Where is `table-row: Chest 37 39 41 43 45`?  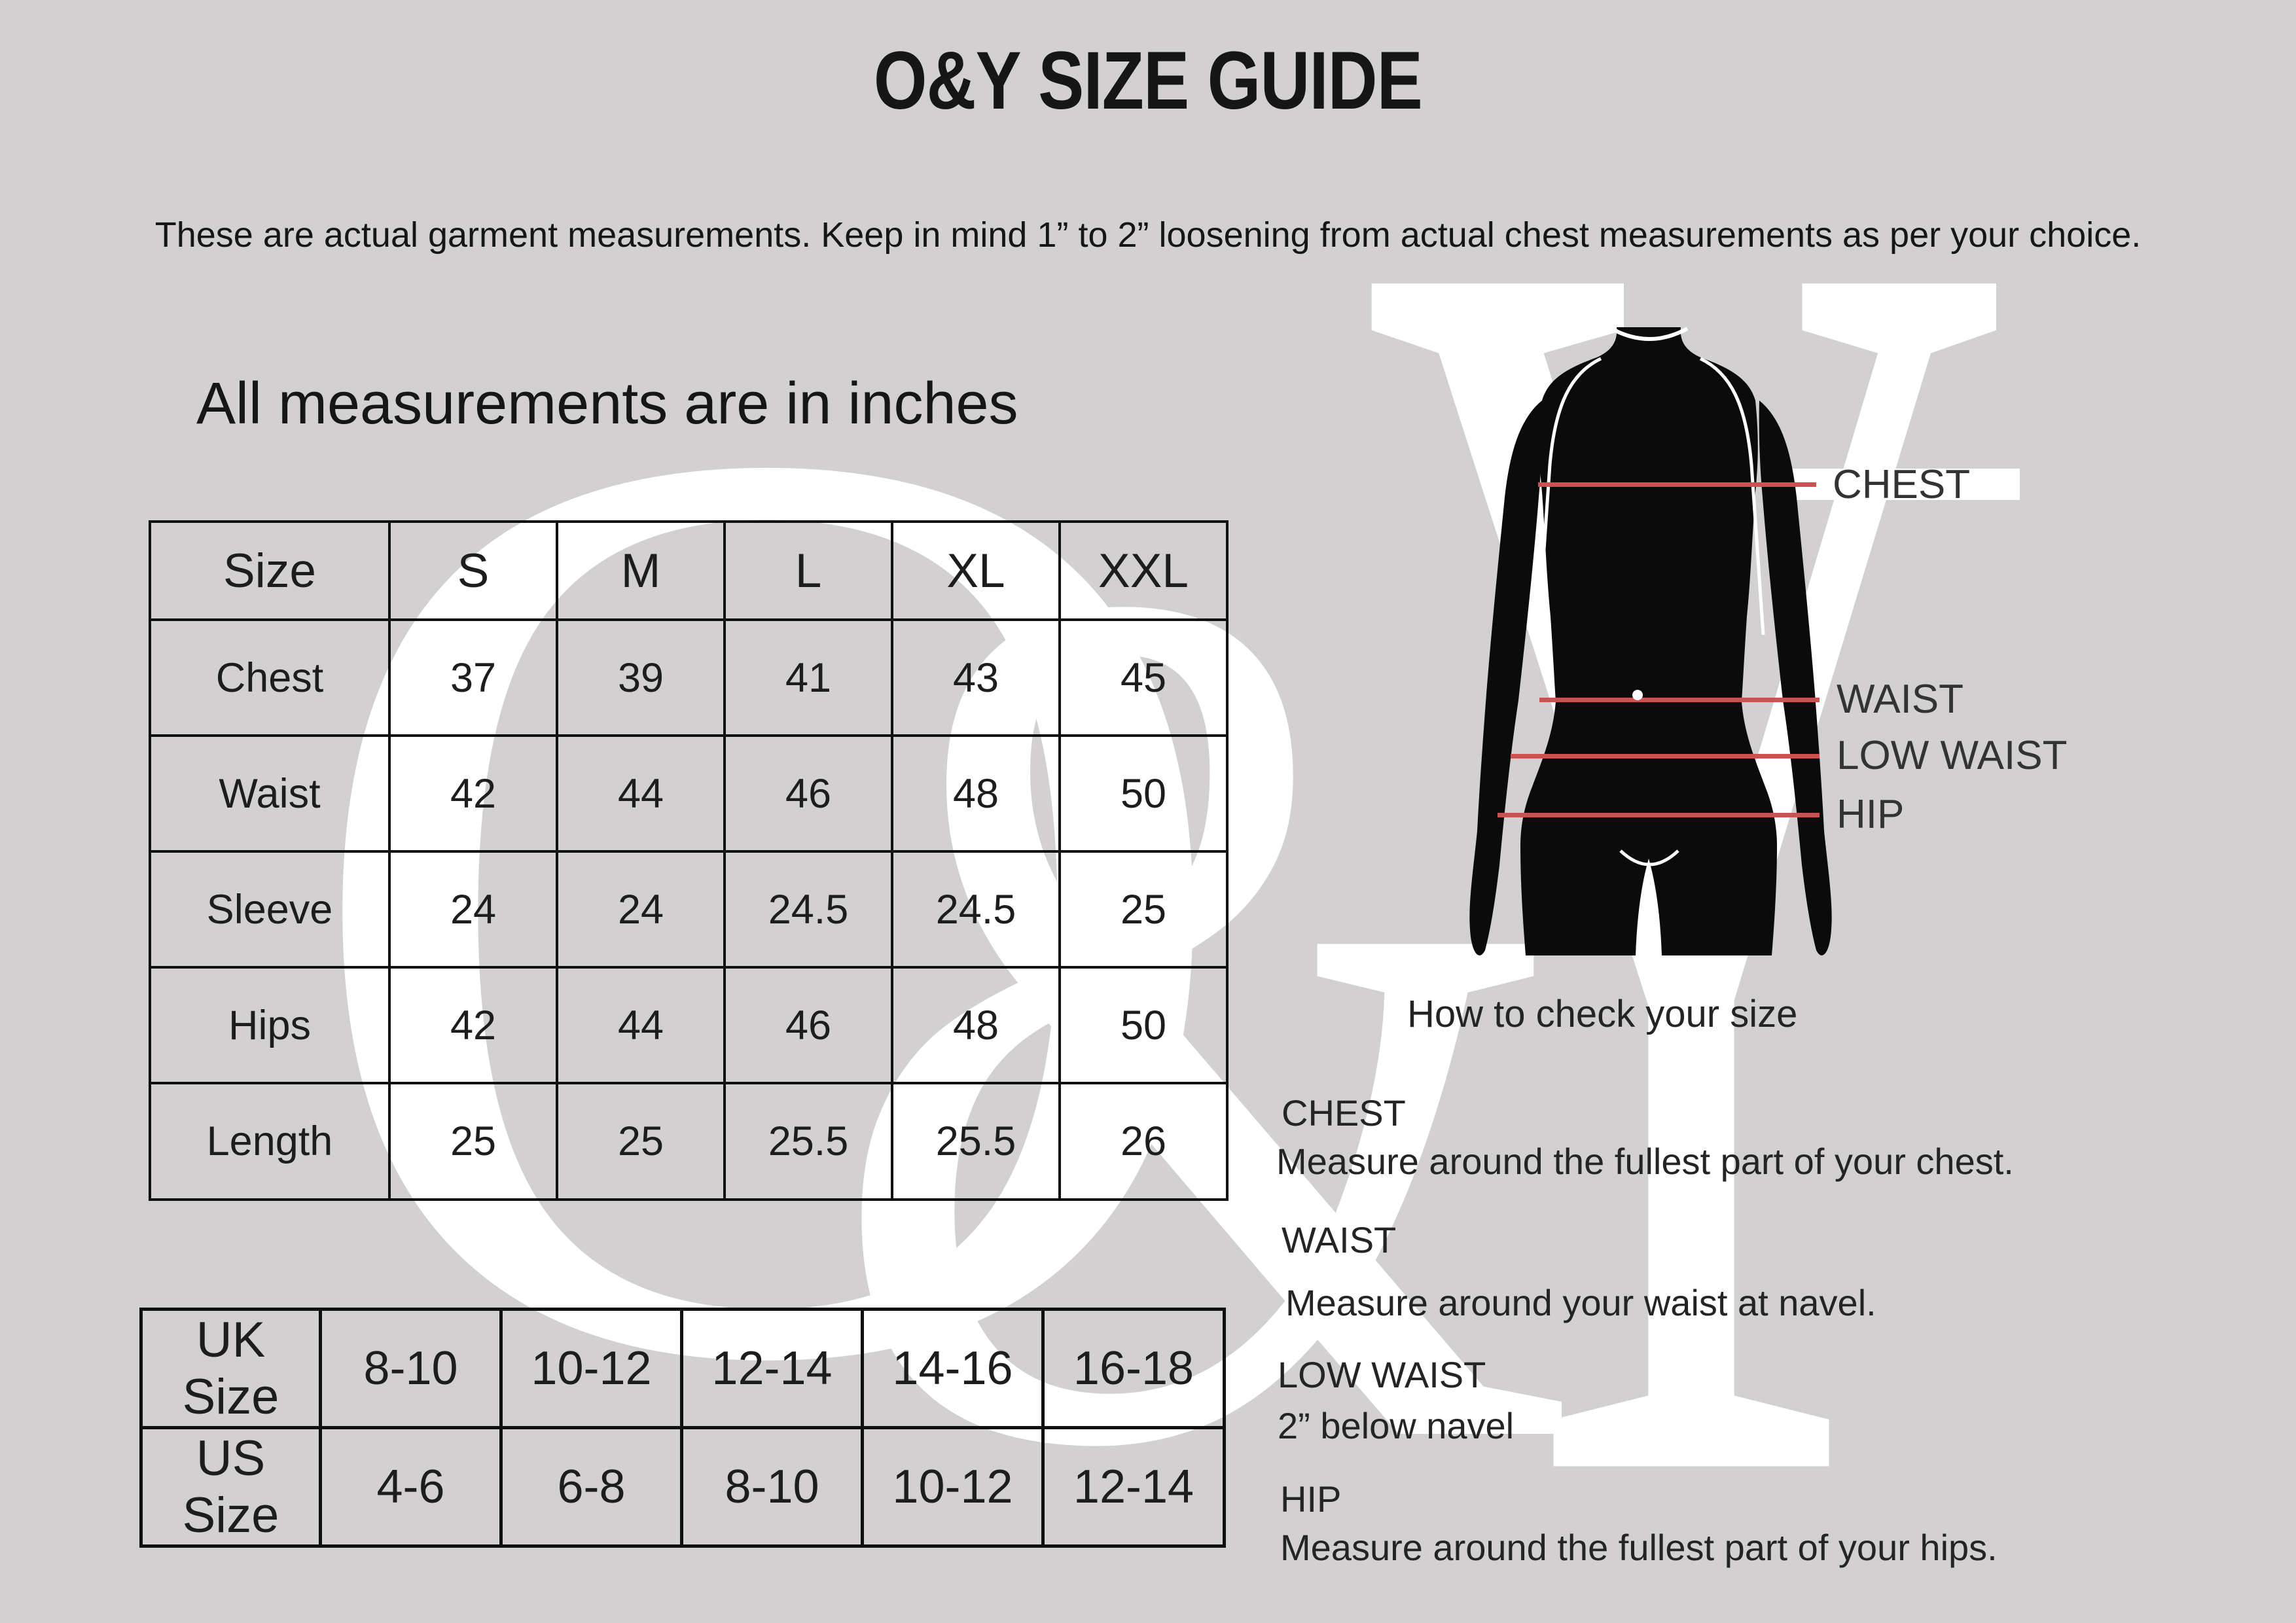 table-row: Chest 37 39 41 43 45 is located at coordinates (689, 677).